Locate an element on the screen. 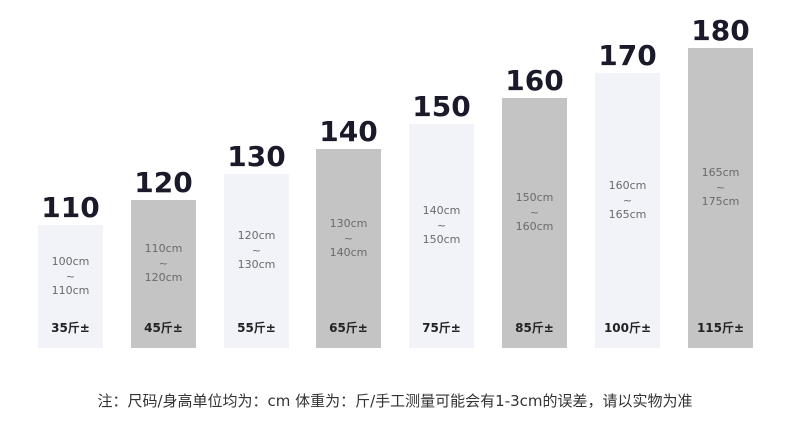 The image size is (790, 431). size-label: 150 is located at coordinates (441, 106).